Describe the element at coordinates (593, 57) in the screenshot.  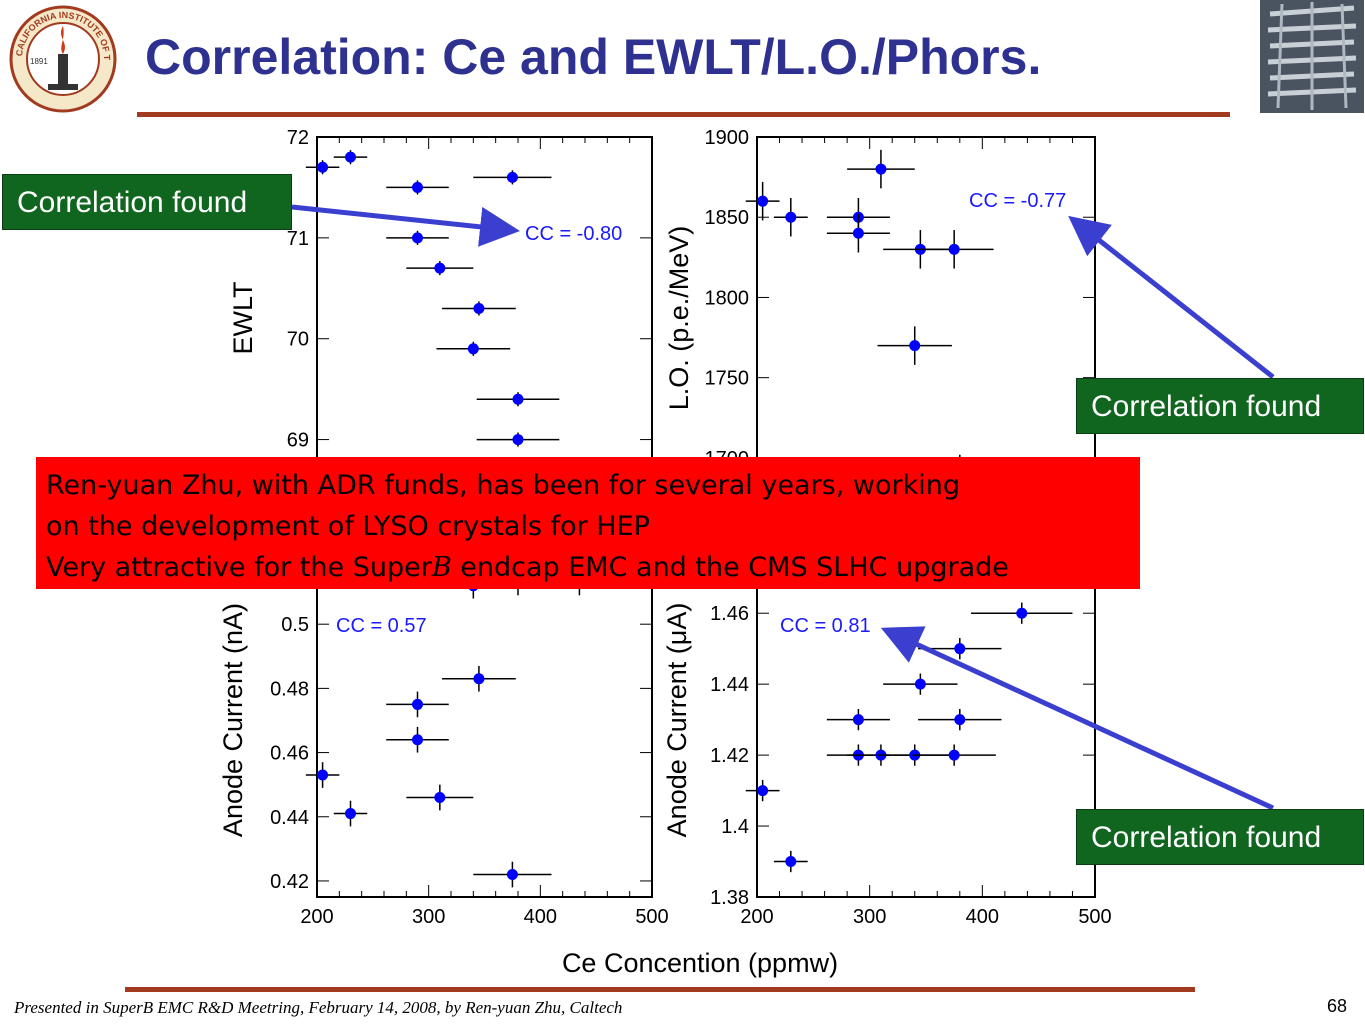
I see `slide-title: Correlation: Ce and EWLT/L.O./Phors.` at that location.